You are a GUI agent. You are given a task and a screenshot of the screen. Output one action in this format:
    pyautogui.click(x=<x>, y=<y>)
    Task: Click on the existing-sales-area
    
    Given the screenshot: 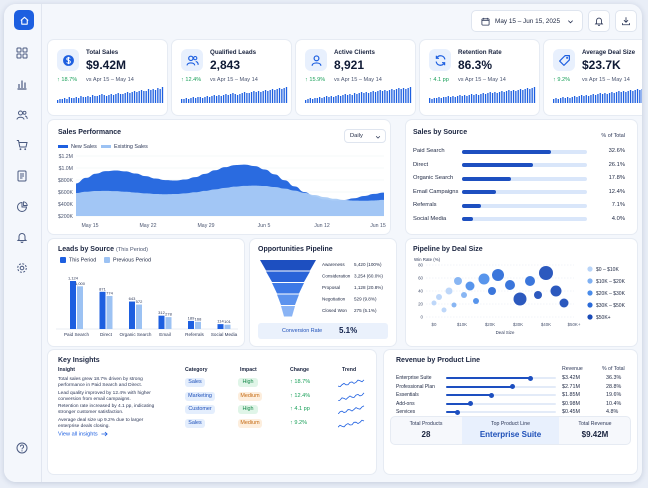 What is the action you would take?
    pyautogui.click(x=230, y=200)
    